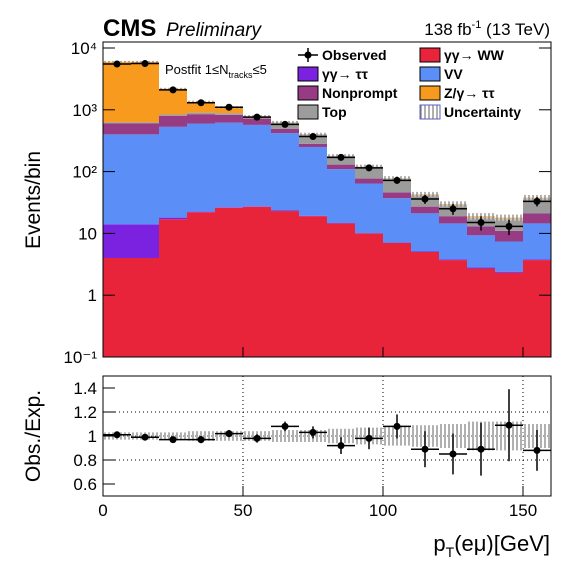  I want to click on annotation-end: ≤5, so click(260, 69).